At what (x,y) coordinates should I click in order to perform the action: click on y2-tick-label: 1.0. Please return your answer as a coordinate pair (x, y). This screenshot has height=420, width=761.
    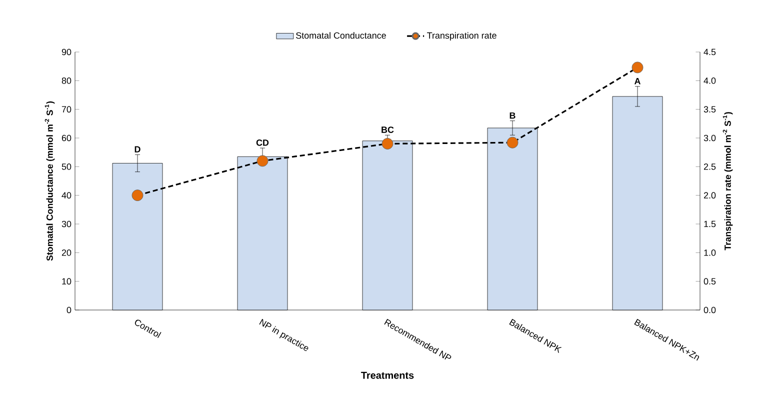
    Looking at the image, I should click on (710, 252).